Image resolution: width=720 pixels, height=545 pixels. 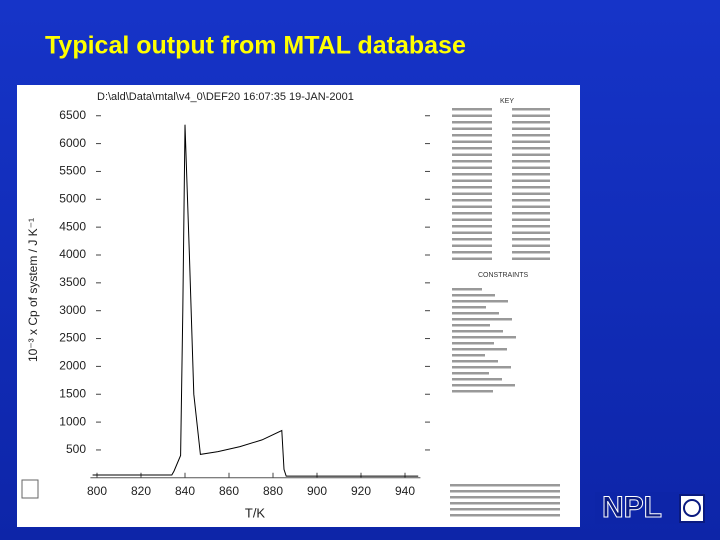 What do you see at coordinates (72, 421) in the screenshot?
I see `y-tick-label: 1000` at bounding box center [72, 421].